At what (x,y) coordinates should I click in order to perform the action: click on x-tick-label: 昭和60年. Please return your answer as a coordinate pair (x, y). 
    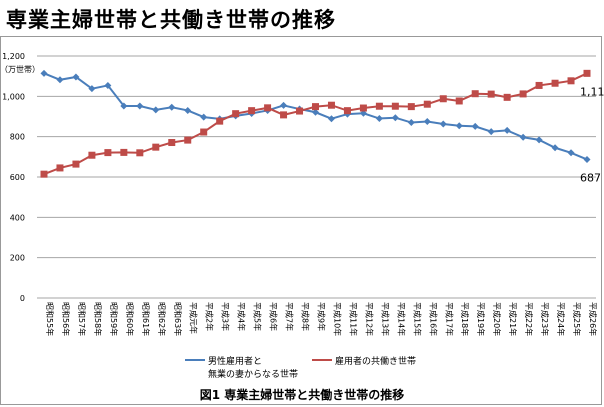
    Looking at the image, I should click on (130, 319).